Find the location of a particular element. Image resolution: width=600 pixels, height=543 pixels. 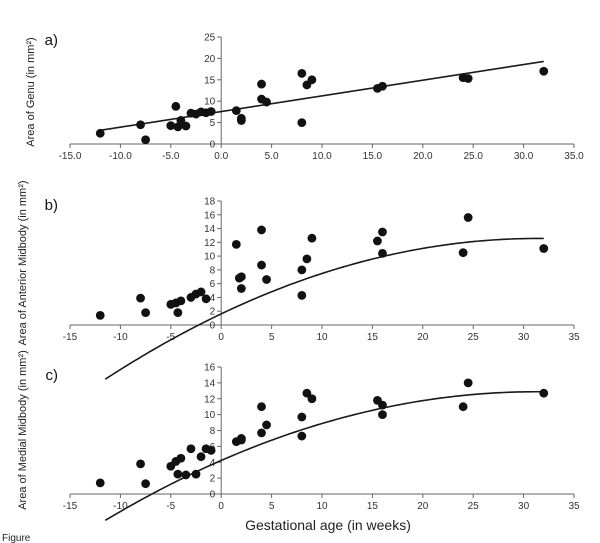

x-tick-label: 30.0 is located at coordinates (524, 156).